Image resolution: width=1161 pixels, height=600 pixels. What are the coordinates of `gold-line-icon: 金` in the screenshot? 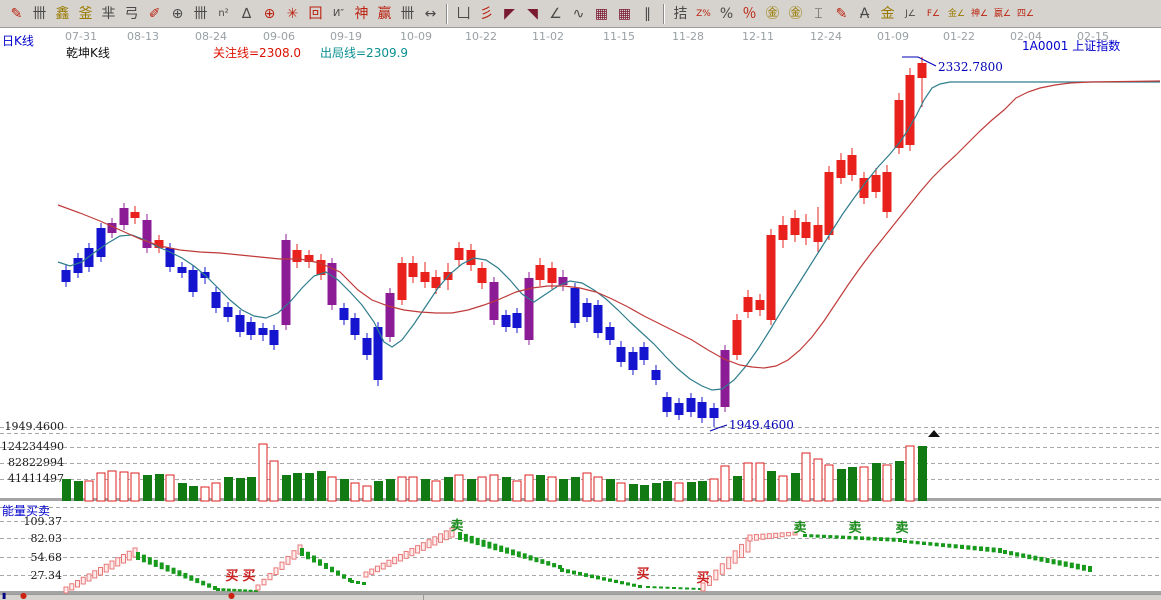 It's located at (887, 13).